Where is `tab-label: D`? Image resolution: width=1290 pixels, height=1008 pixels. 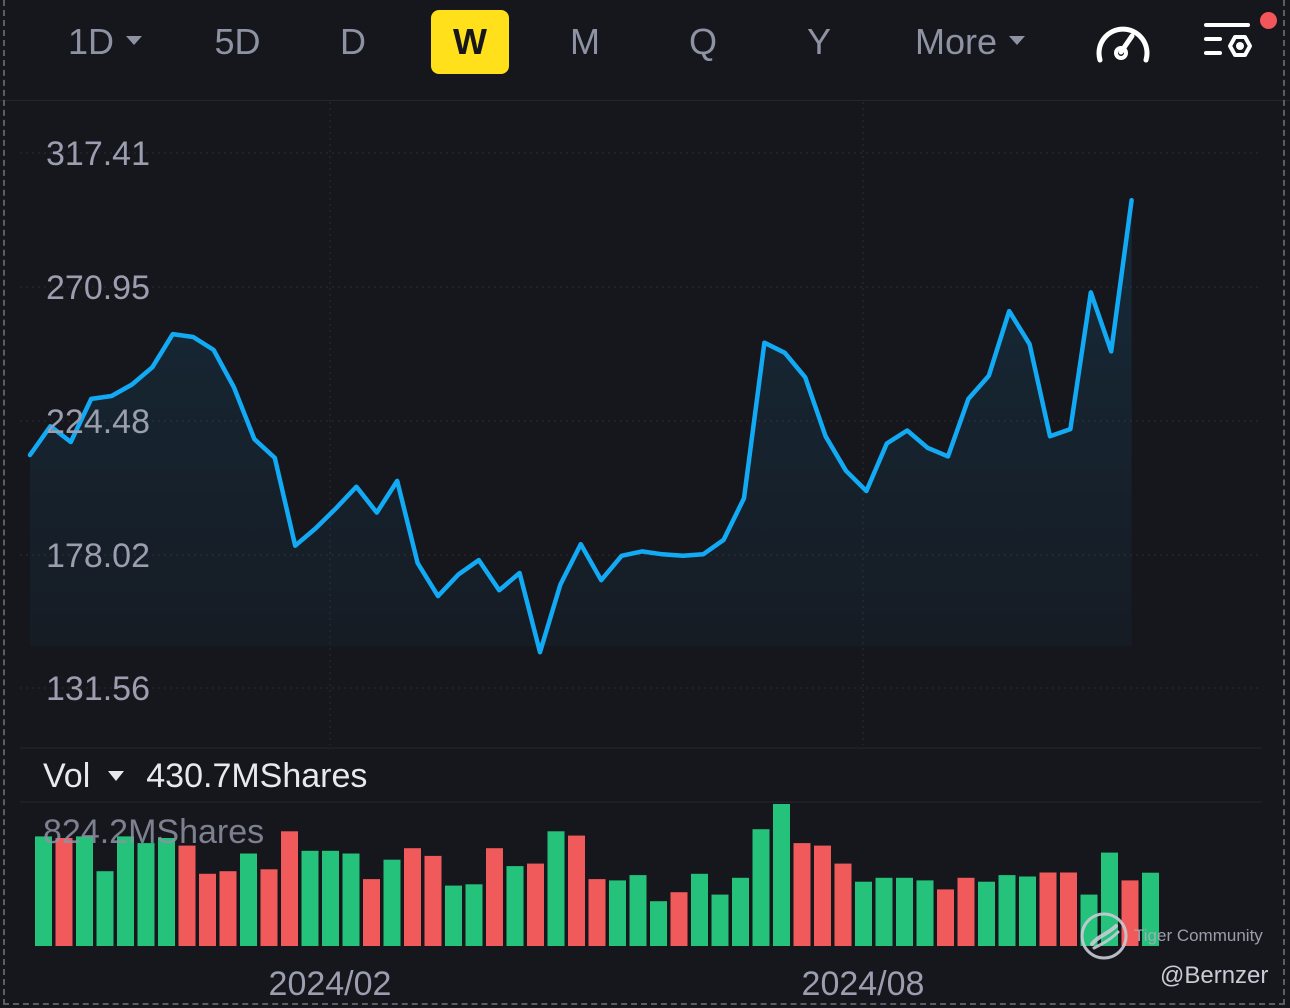 tab-label: D is located at coordinates (353, 41).